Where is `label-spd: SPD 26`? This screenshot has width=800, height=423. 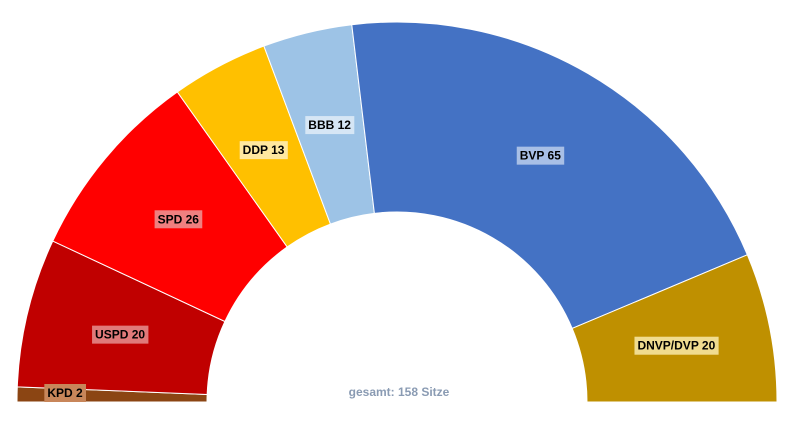
label-spd: SPD 26 is located at coordinates (178, 219).